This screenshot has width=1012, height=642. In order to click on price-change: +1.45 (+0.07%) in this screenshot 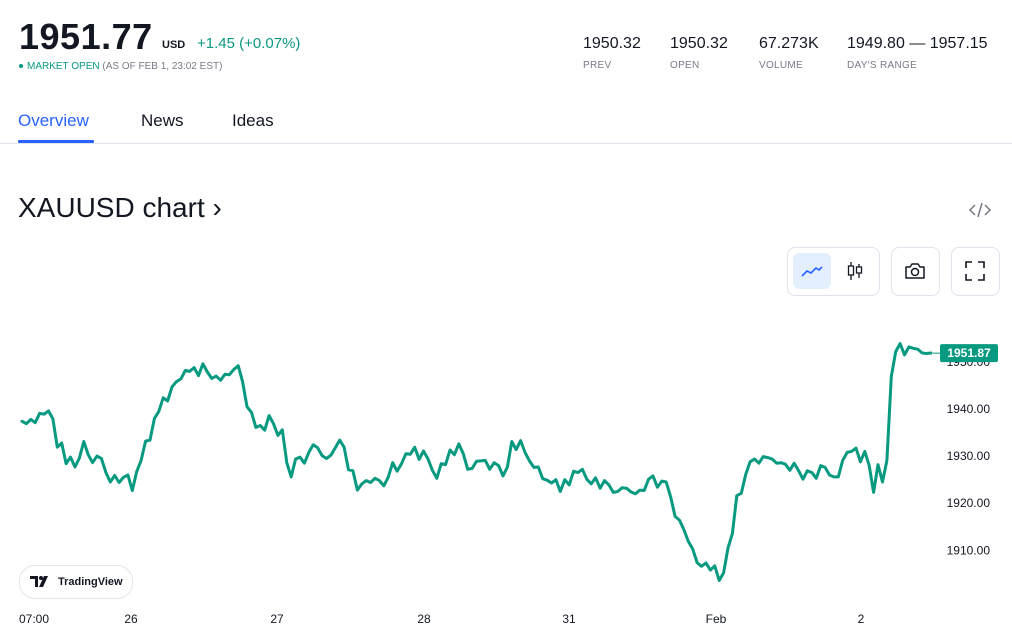, I will do `click(249, 43)`.